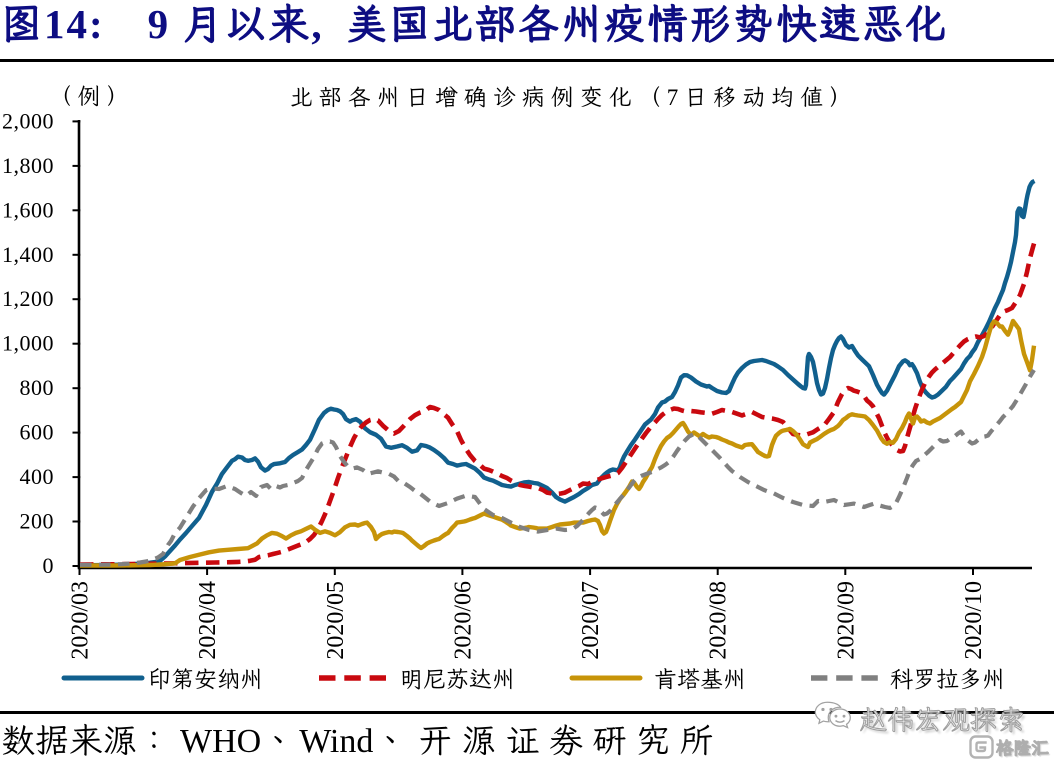 This screenshot has height=766, width=1054. I want to click on svg-text: 400, so click(37, 476).